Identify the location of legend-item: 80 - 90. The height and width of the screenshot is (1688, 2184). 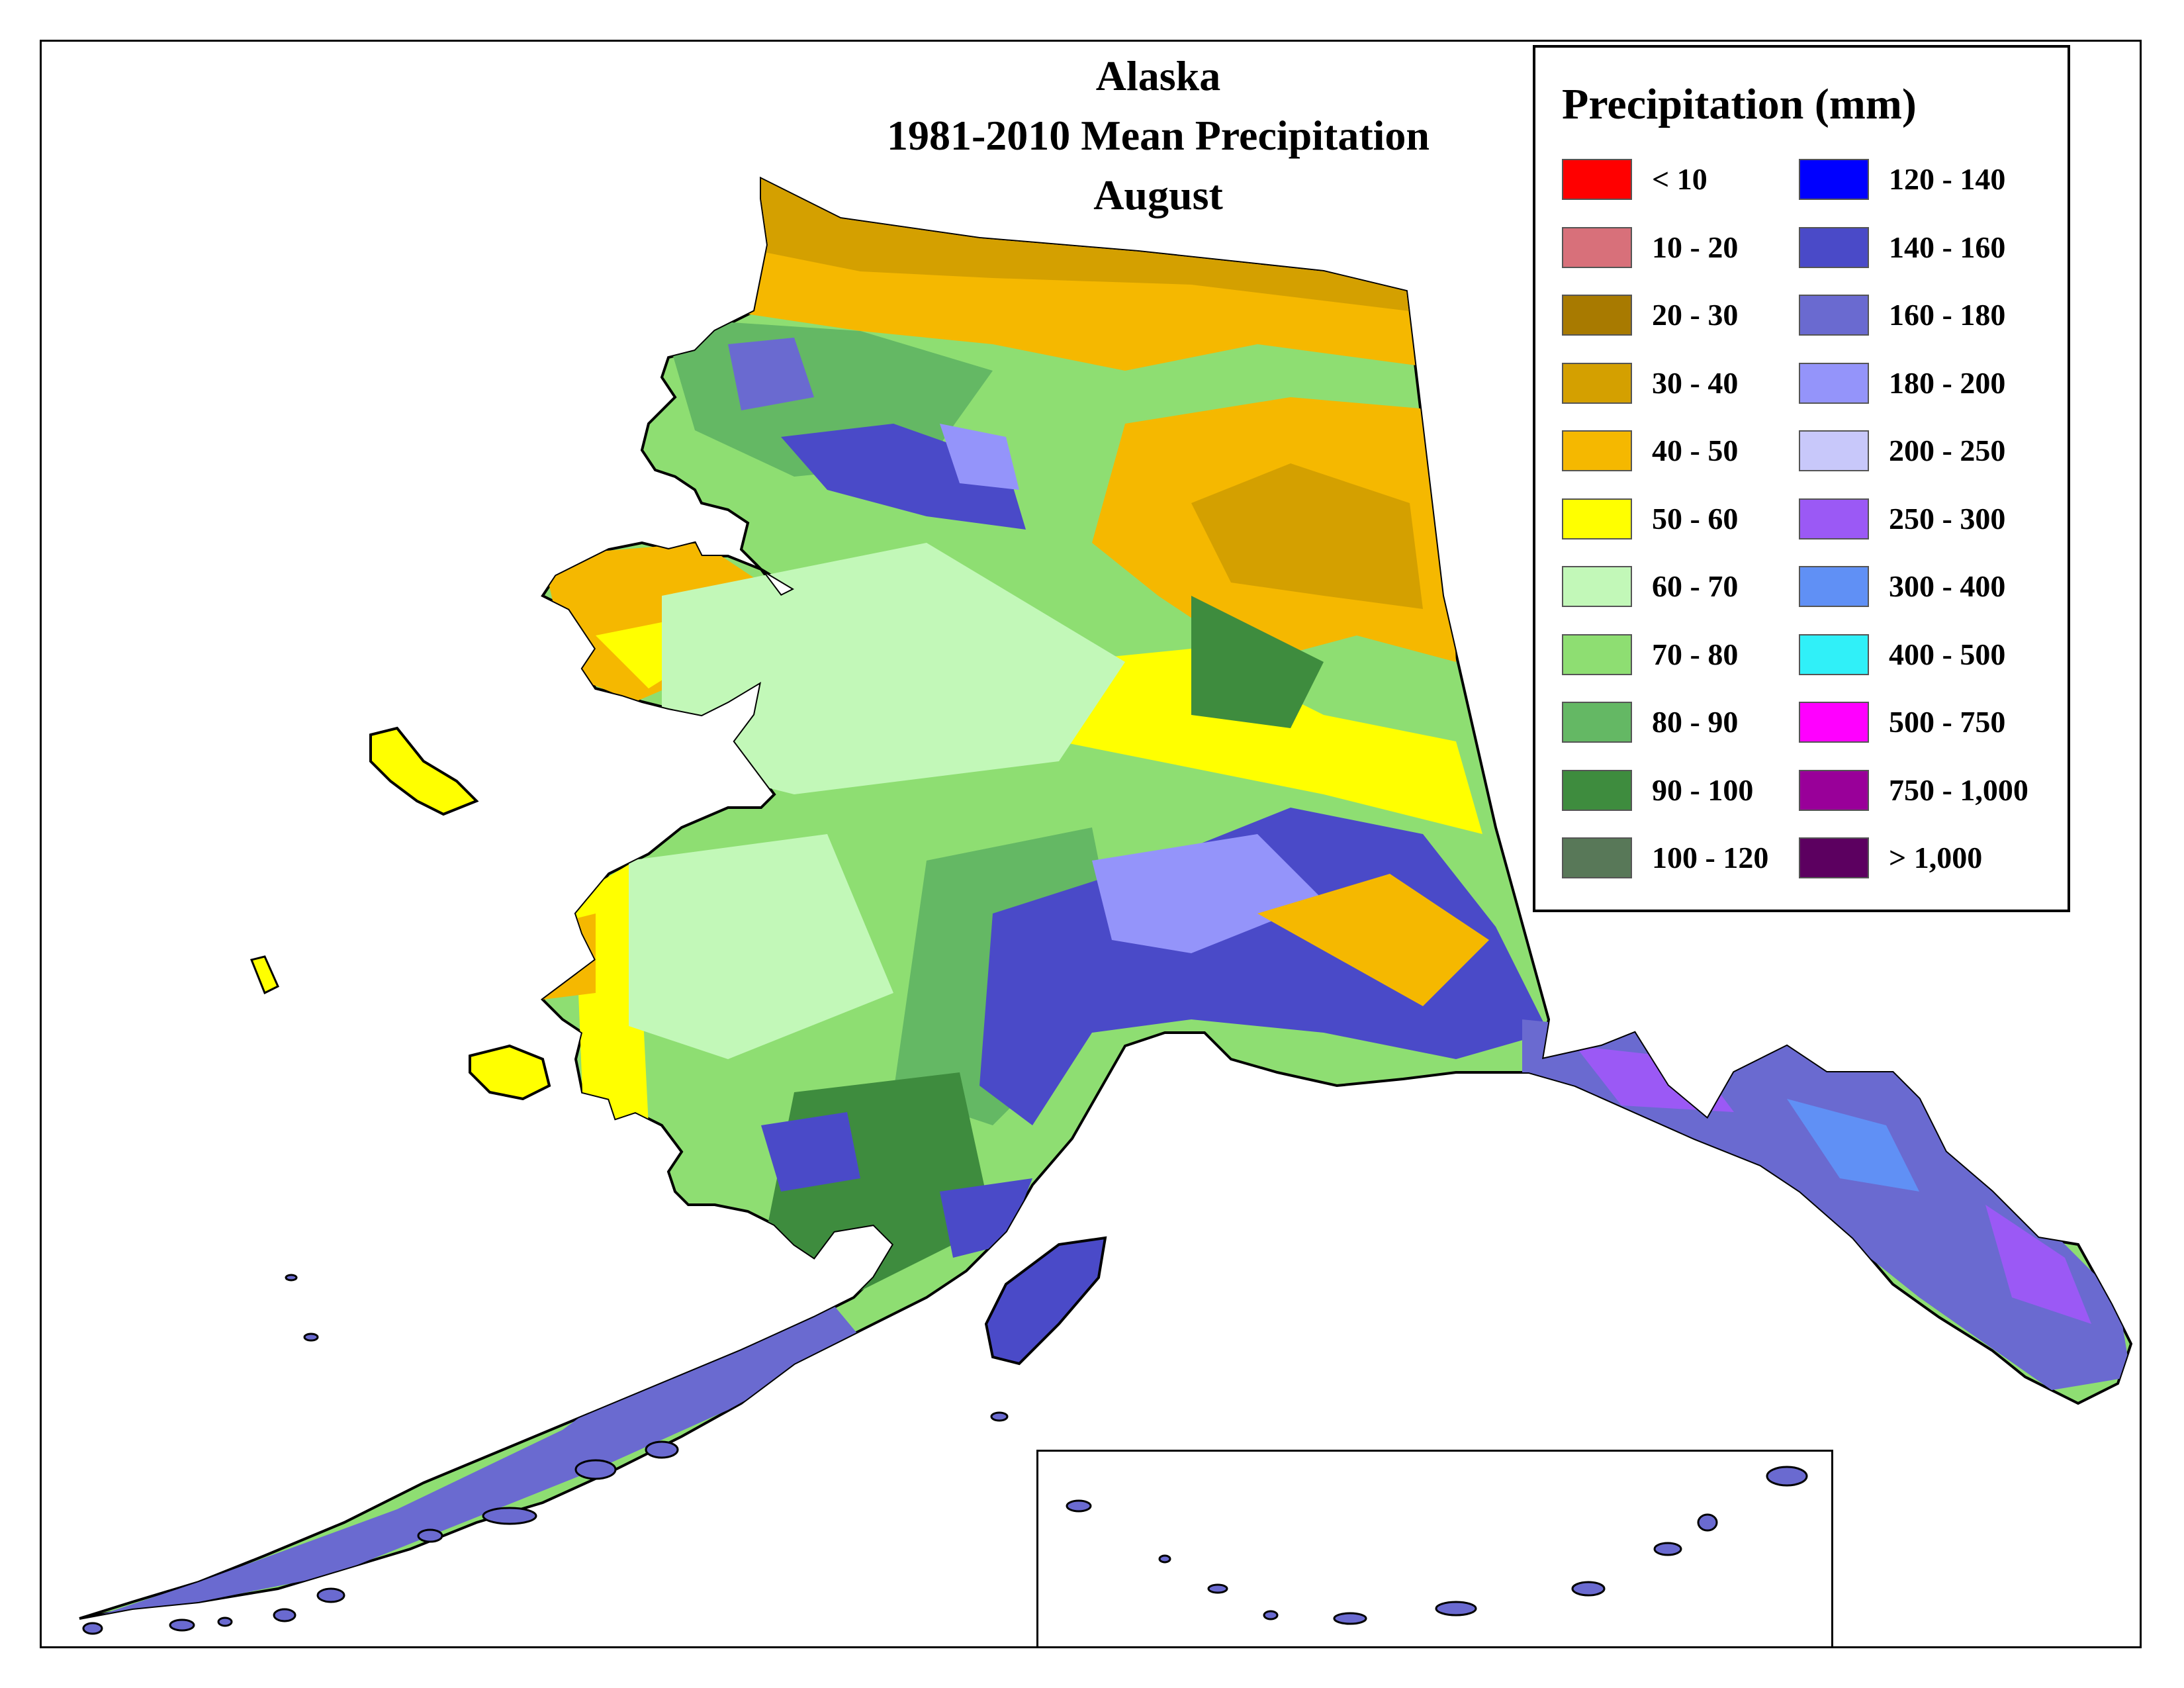
(1665, 736).